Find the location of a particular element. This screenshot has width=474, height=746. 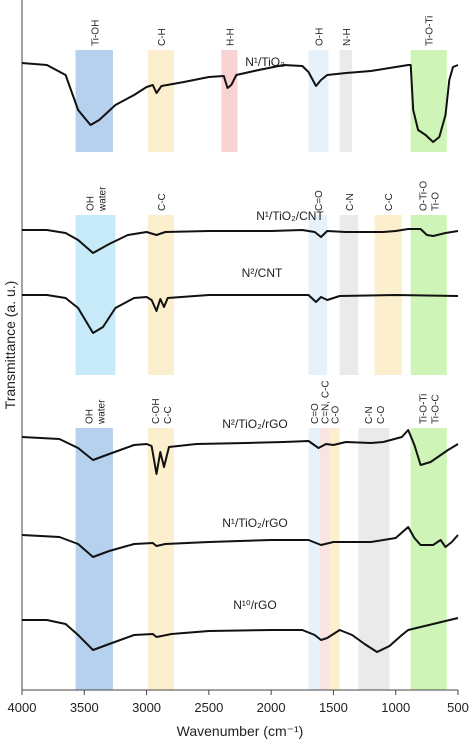

band-label: C-H is located at coordinates (162, 37).